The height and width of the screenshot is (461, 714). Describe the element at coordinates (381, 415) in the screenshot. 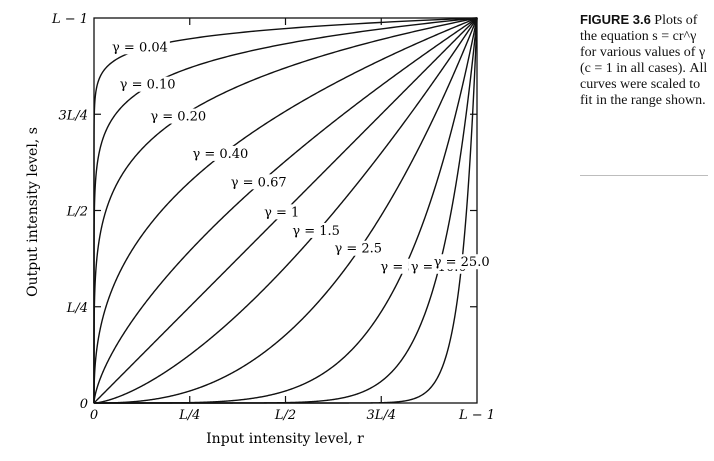

I see `x-tick-label: 3L/4` at that location.